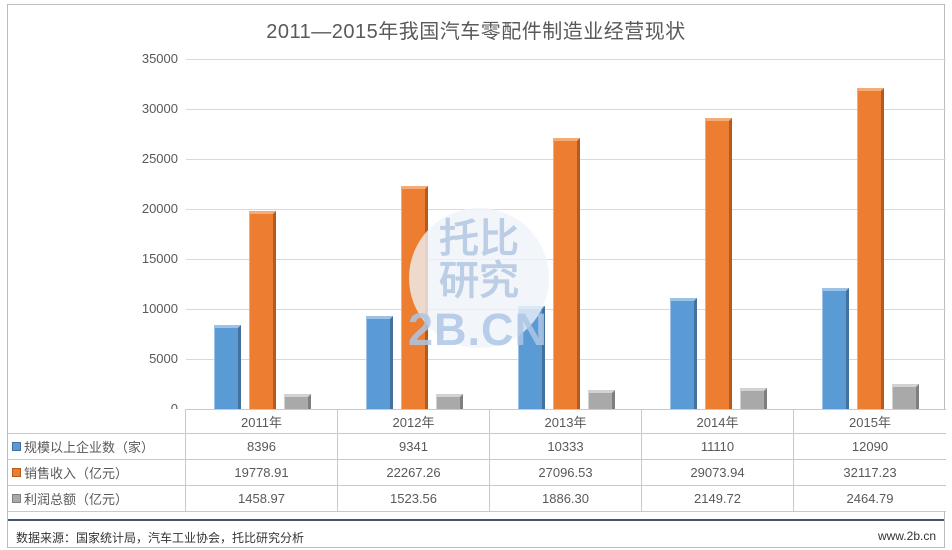 This screenshot has width=952, height=550. Describe the element at coordinates (449, 401) in the screenshot. I see `bar-gray-2012年` at that location.